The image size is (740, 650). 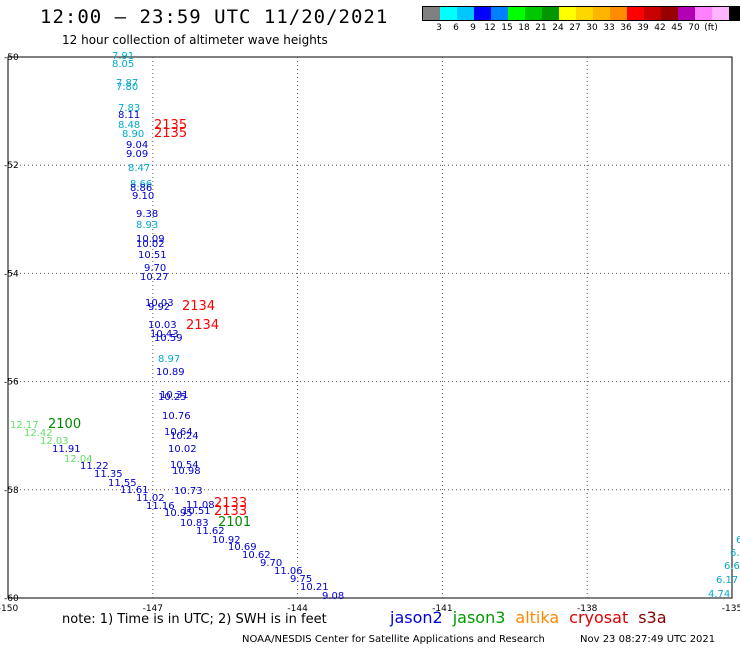 I want to click on latitude-label: -54, so click(x=11, y=274).